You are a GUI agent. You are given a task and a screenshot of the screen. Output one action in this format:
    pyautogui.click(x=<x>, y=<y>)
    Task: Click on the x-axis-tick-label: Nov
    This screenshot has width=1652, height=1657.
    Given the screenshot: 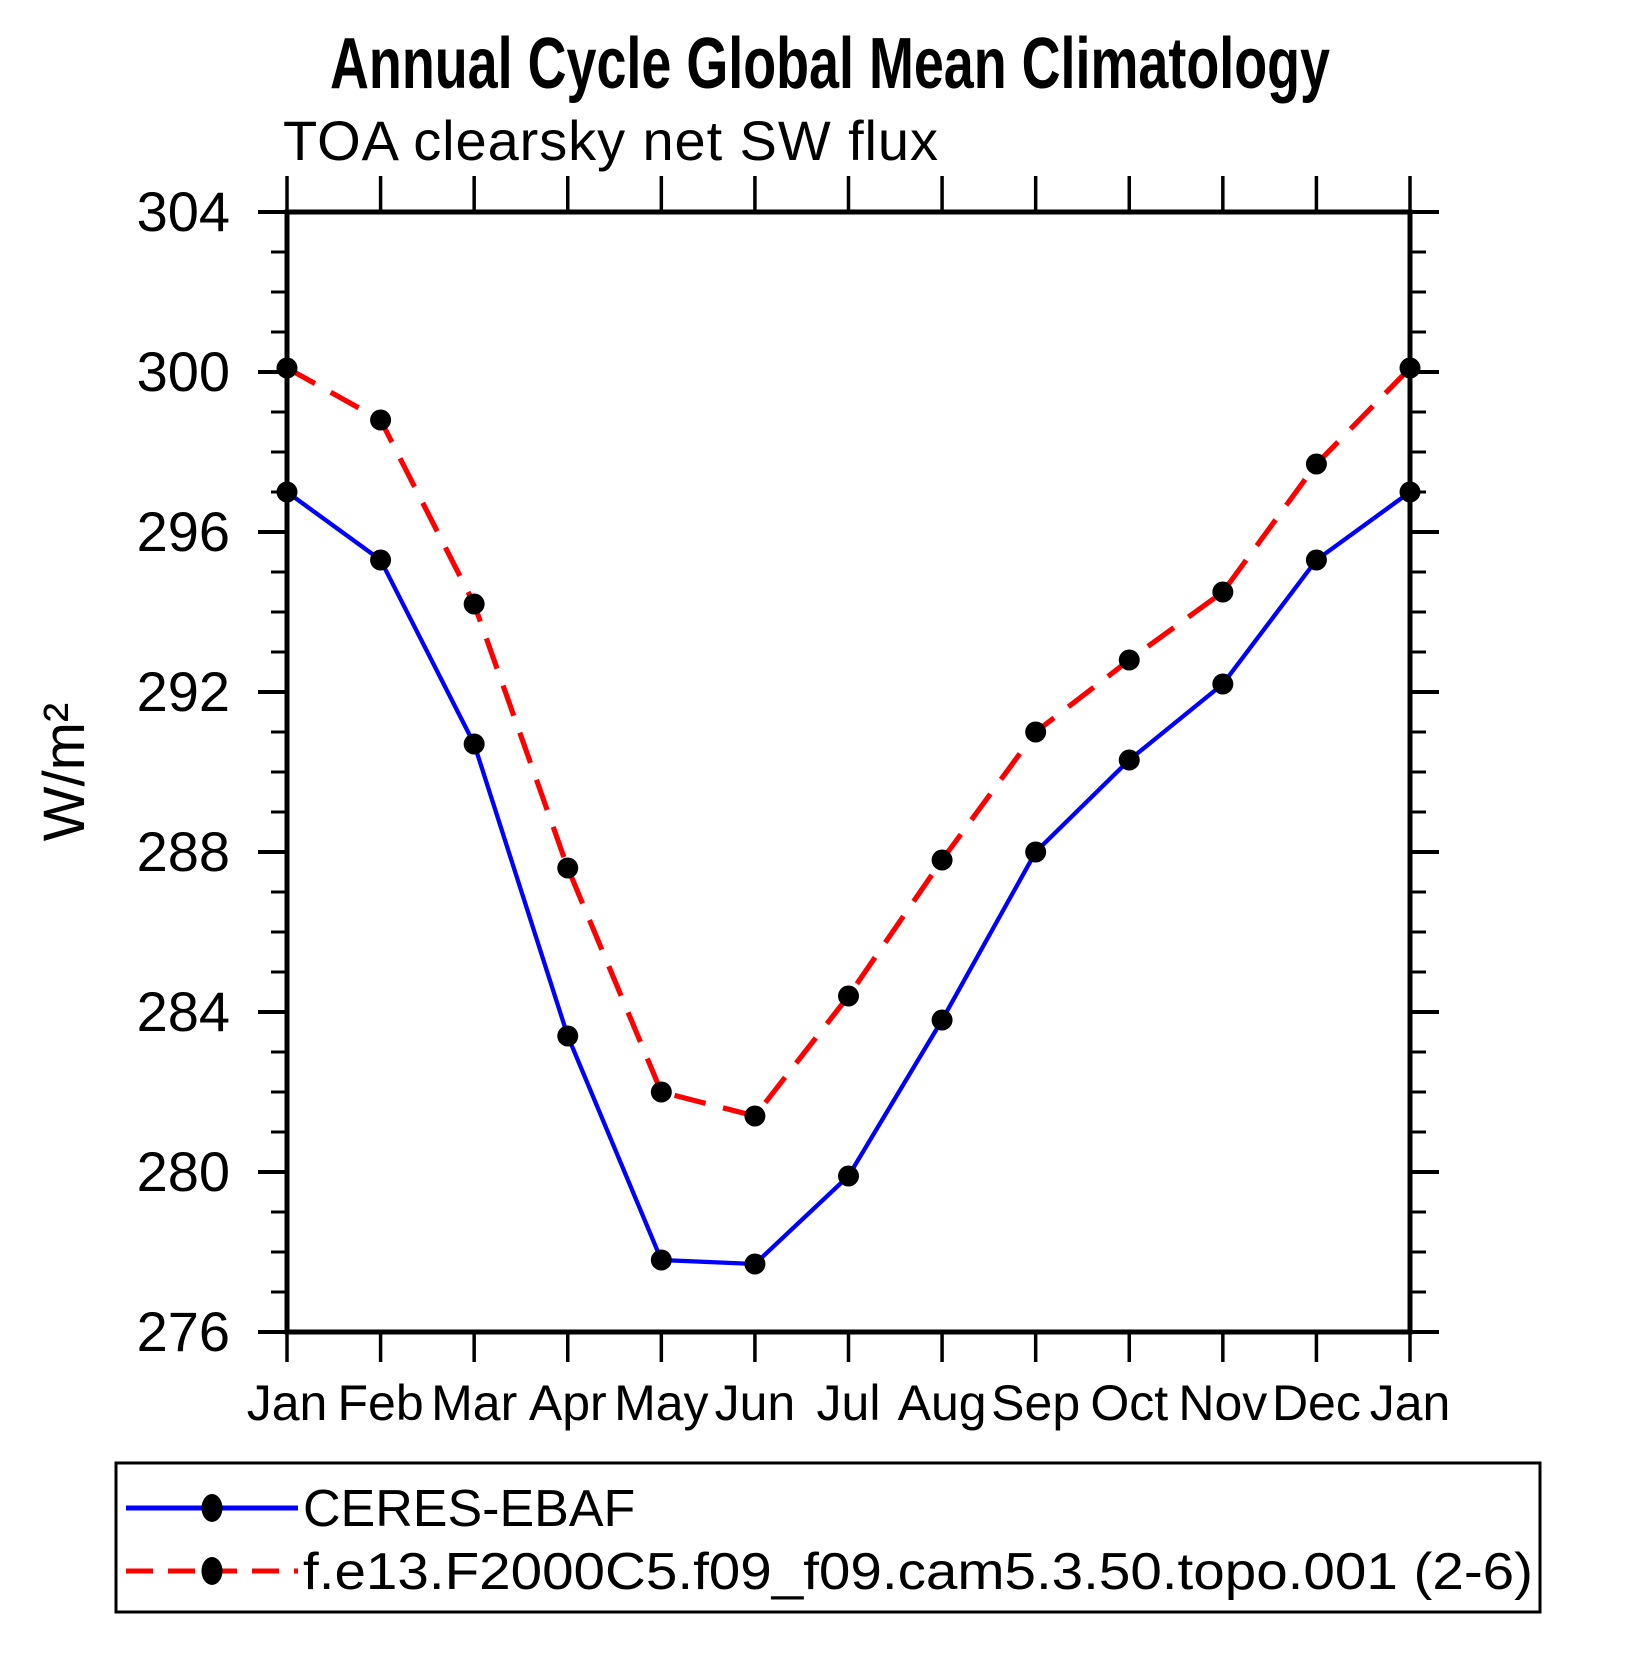 What is the action you would take?
    pyautogui.click(x=1222, y=1403)
    